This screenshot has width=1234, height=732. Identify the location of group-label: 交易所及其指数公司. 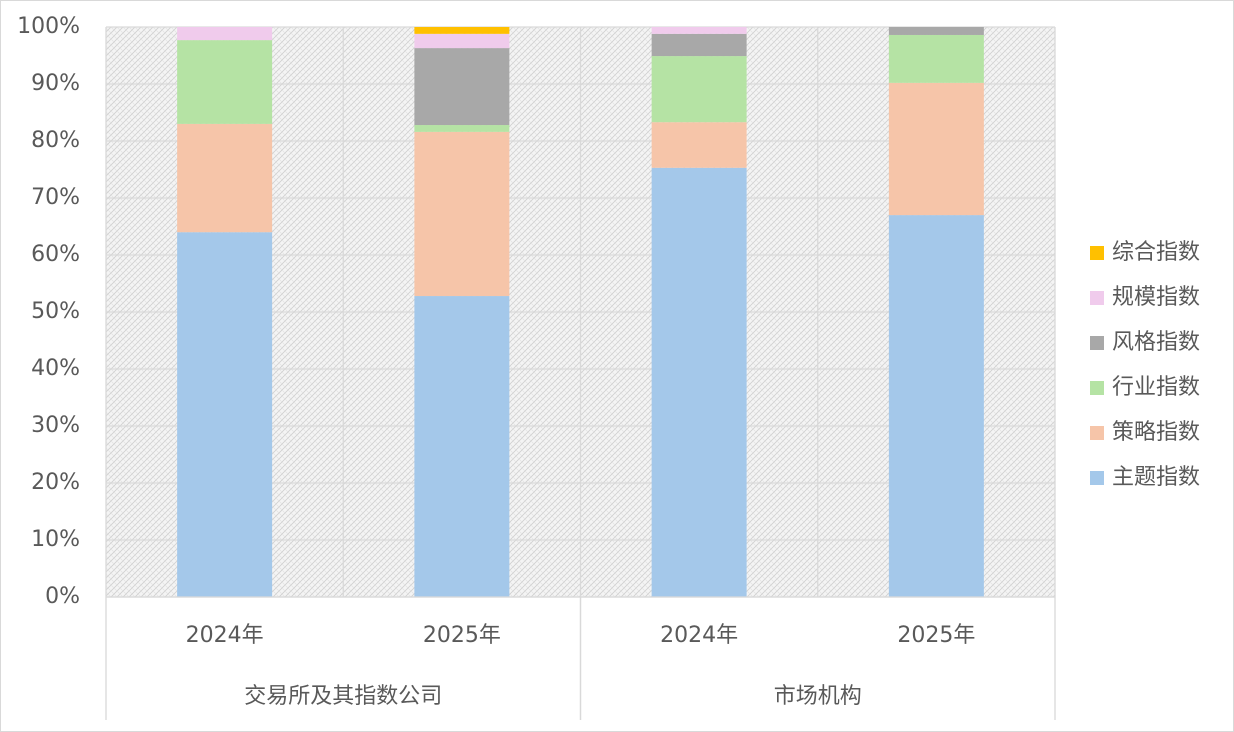
(343, 696).